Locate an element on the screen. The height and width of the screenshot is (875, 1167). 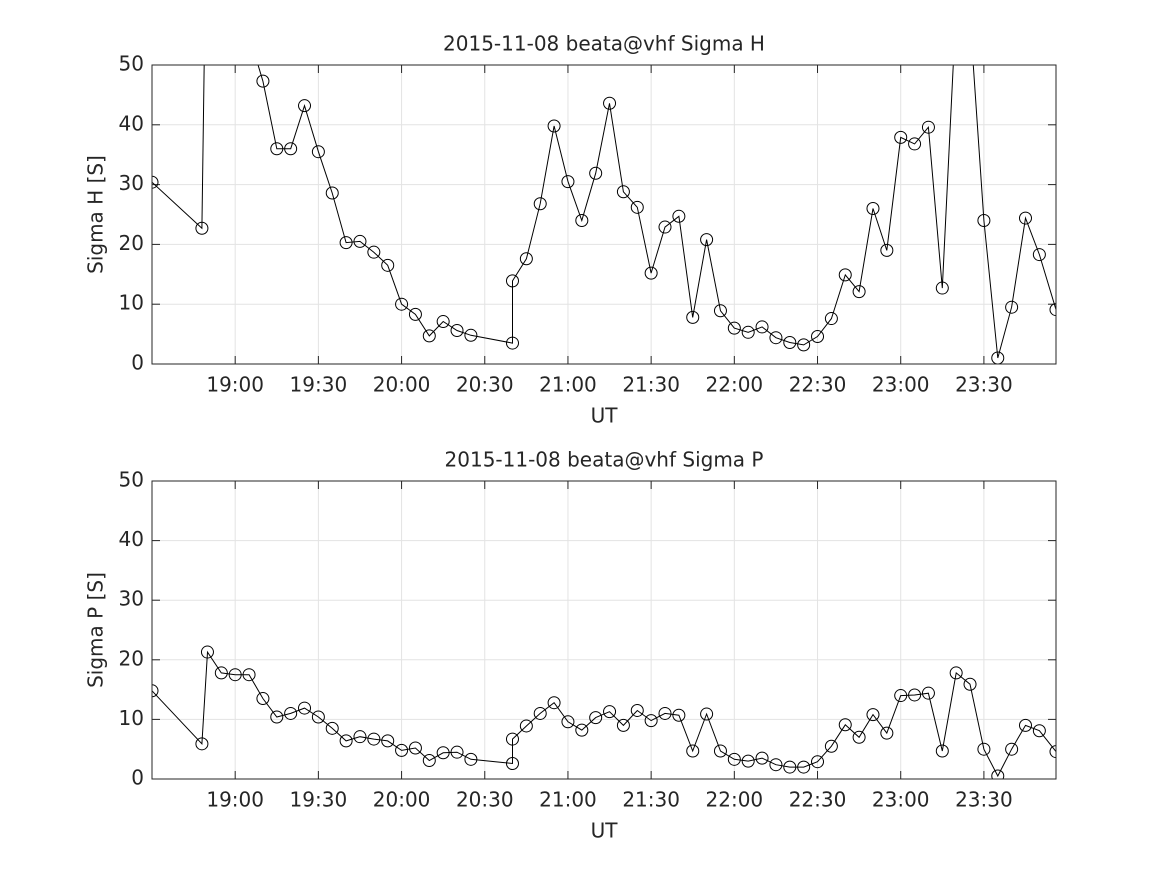
x-axis-label: UT is located at coordinates (605, 831).